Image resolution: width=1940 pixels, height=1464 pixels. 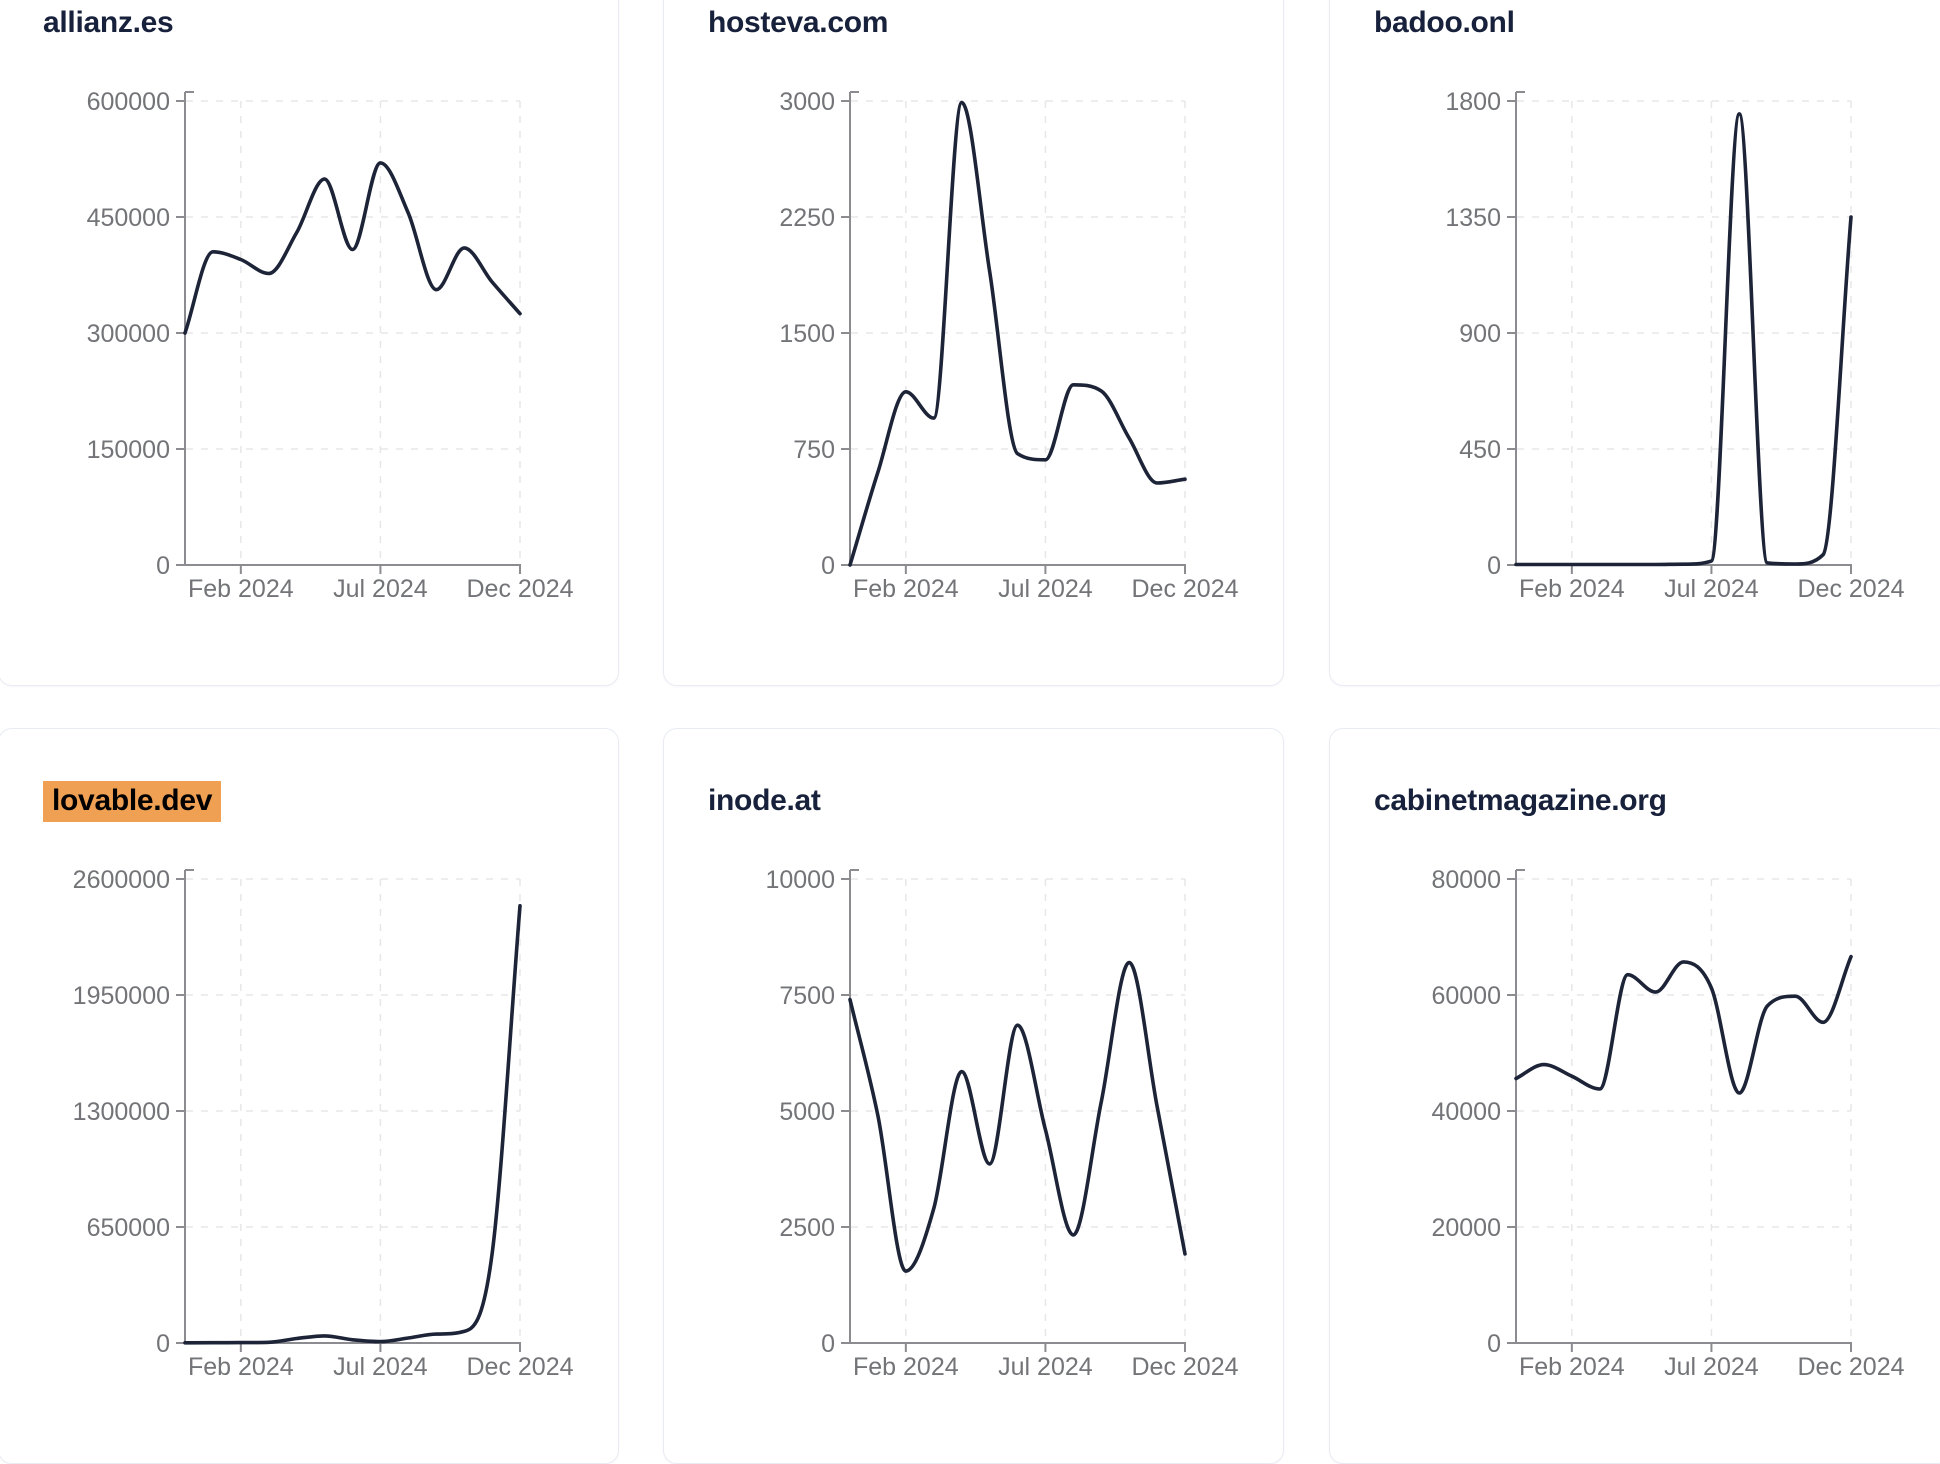 What do you see at coordinates (1473, 102) in the screenshot?
I see `y-tick-label: 1800` at bounding box center [1473, 102].